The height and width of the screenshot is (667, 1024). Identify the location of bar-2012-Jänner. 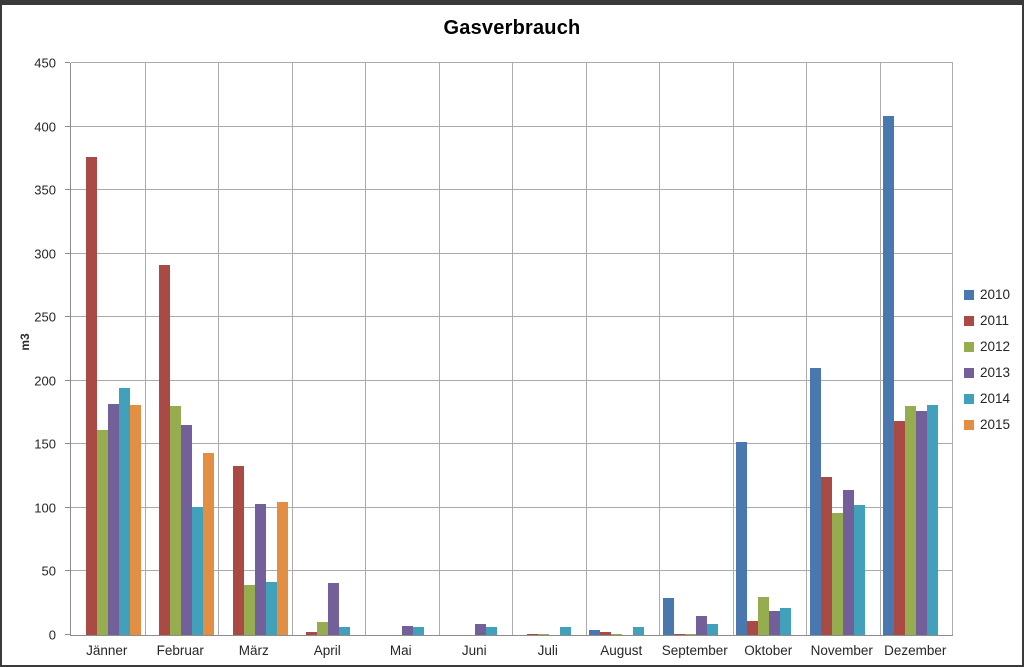
(102, 532).